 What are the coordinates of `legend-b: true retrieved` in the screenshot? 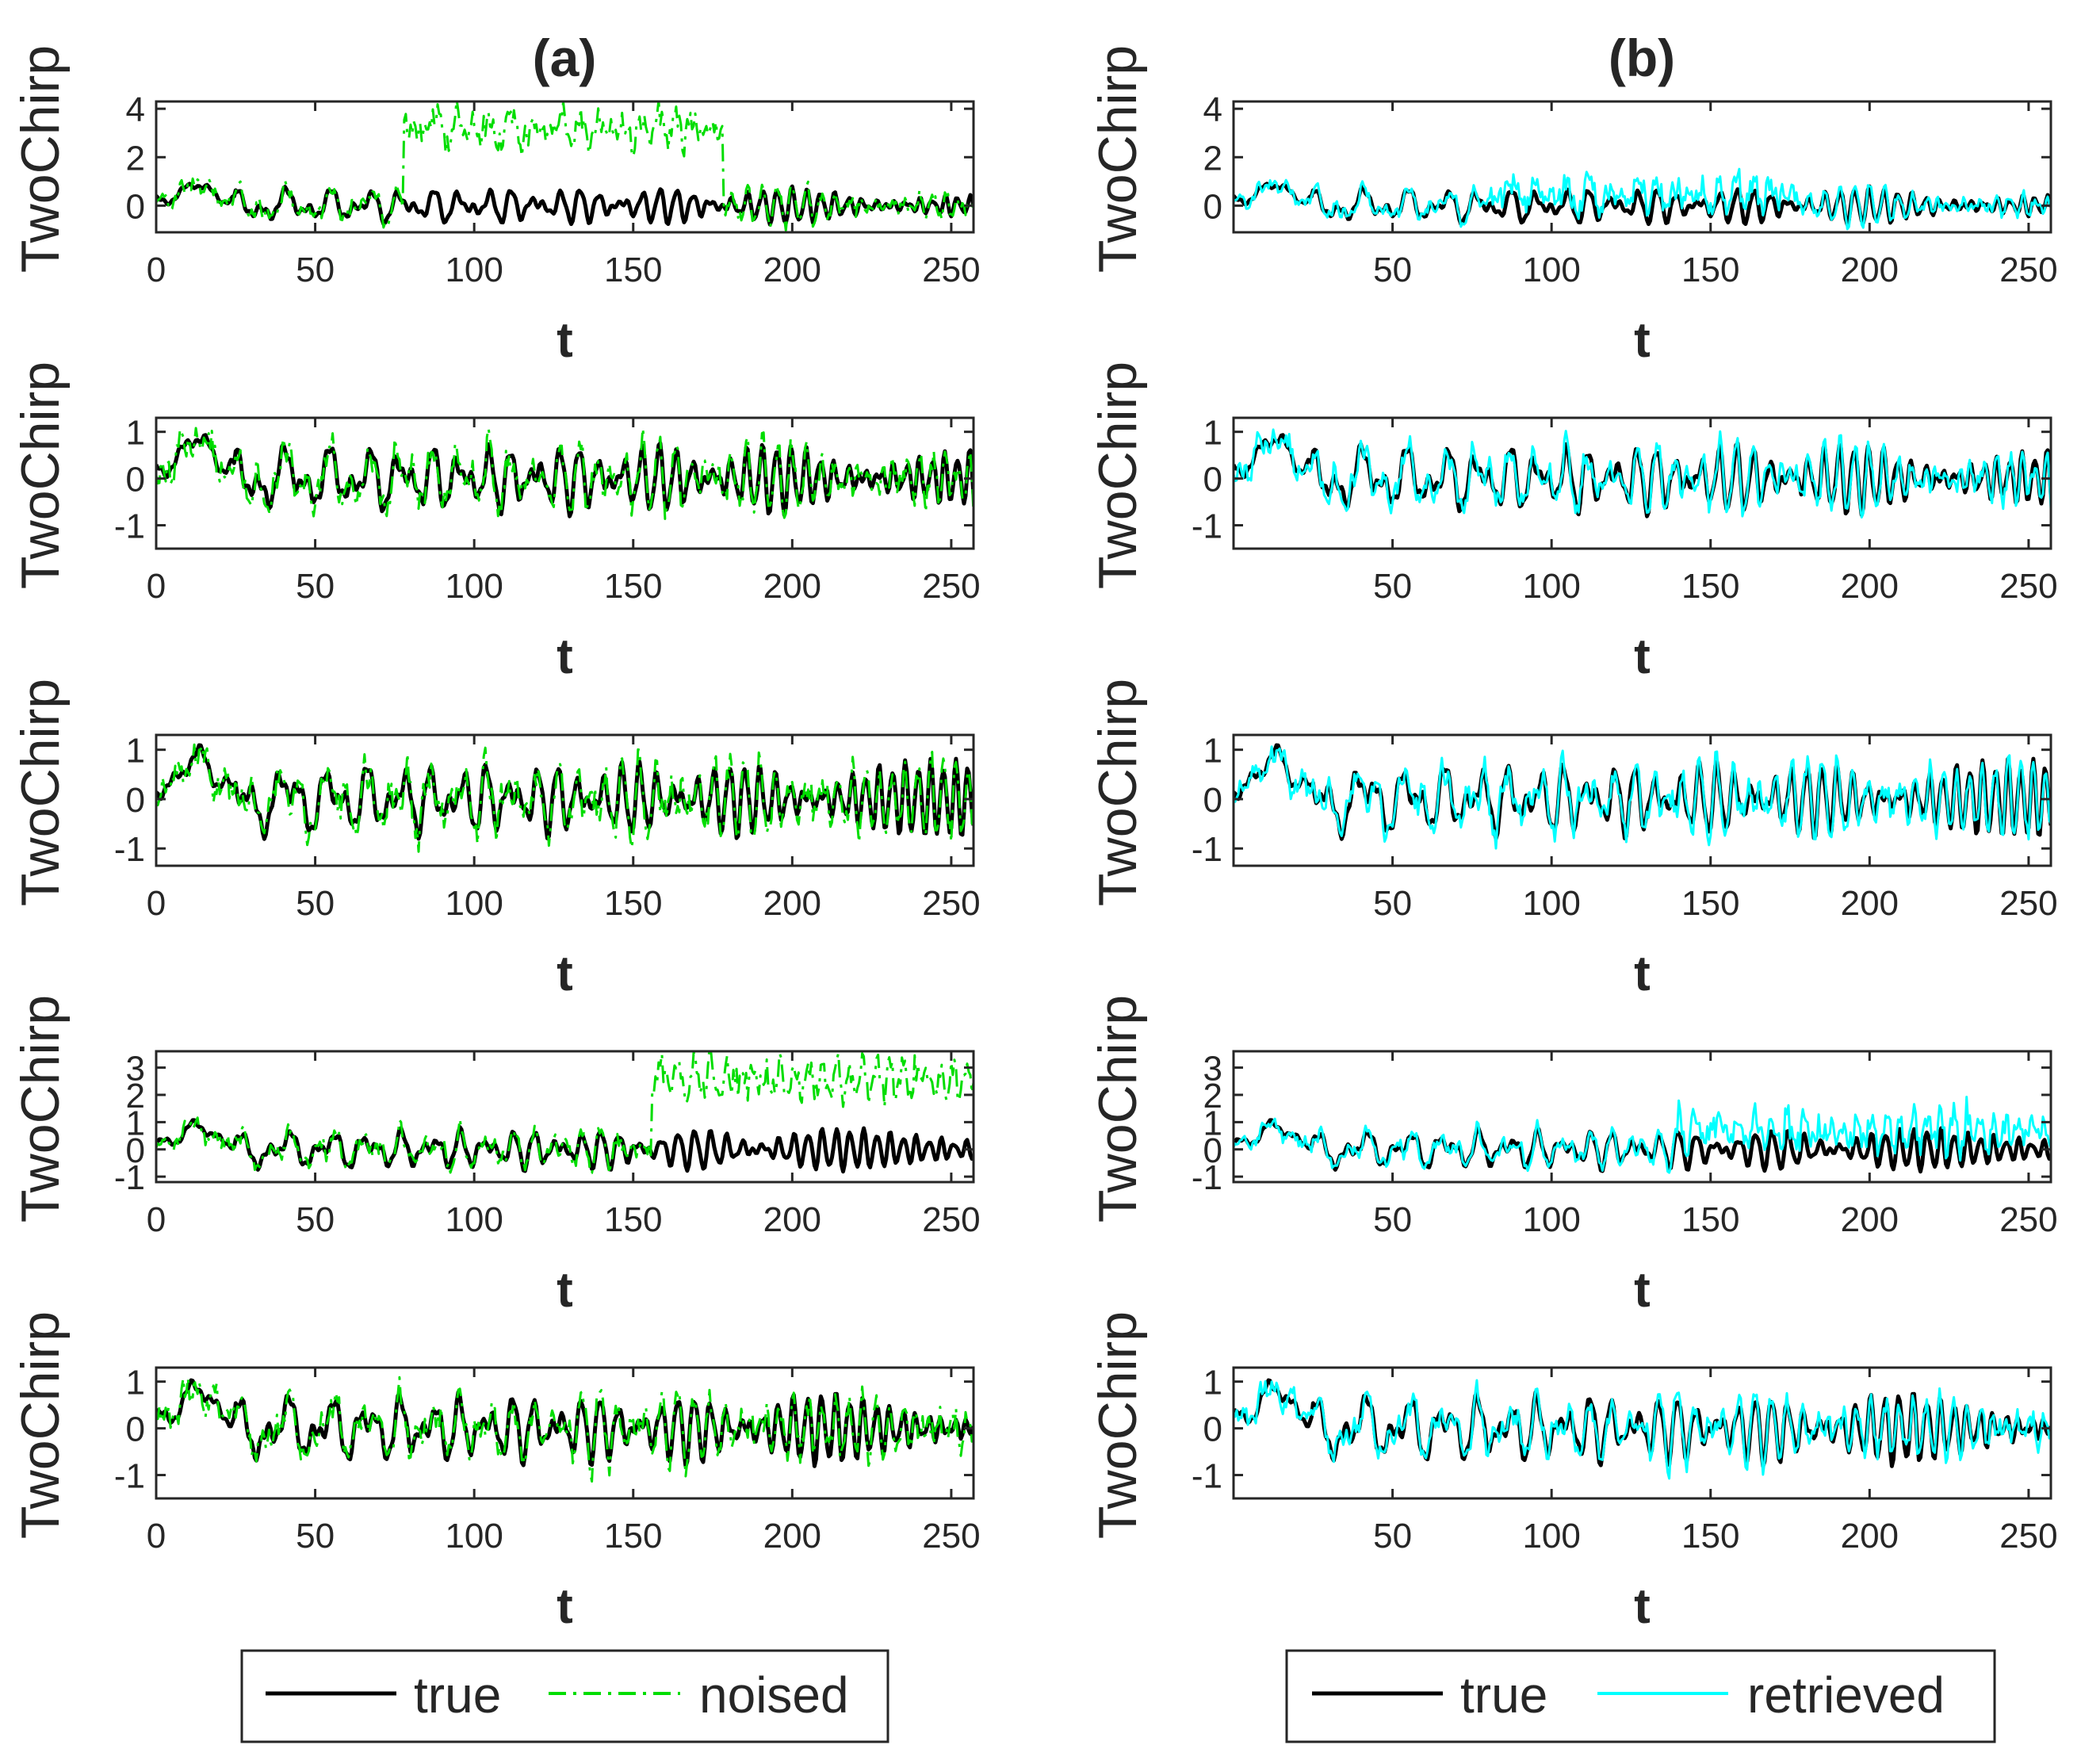 It's located at (1641, 1696).